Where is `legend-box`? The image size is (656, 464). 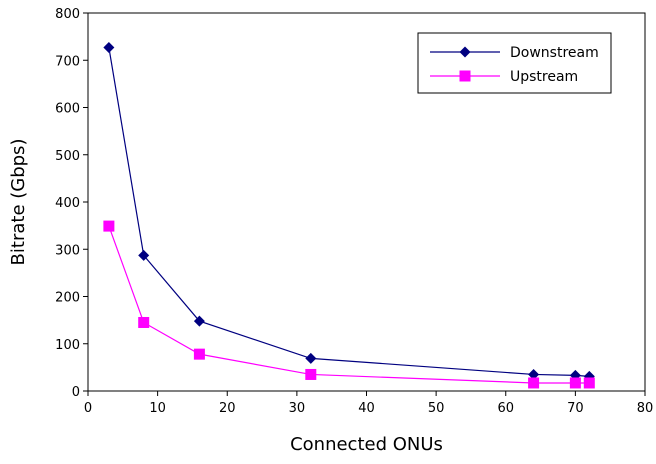
legend-box is located at coordinates (514, 63).